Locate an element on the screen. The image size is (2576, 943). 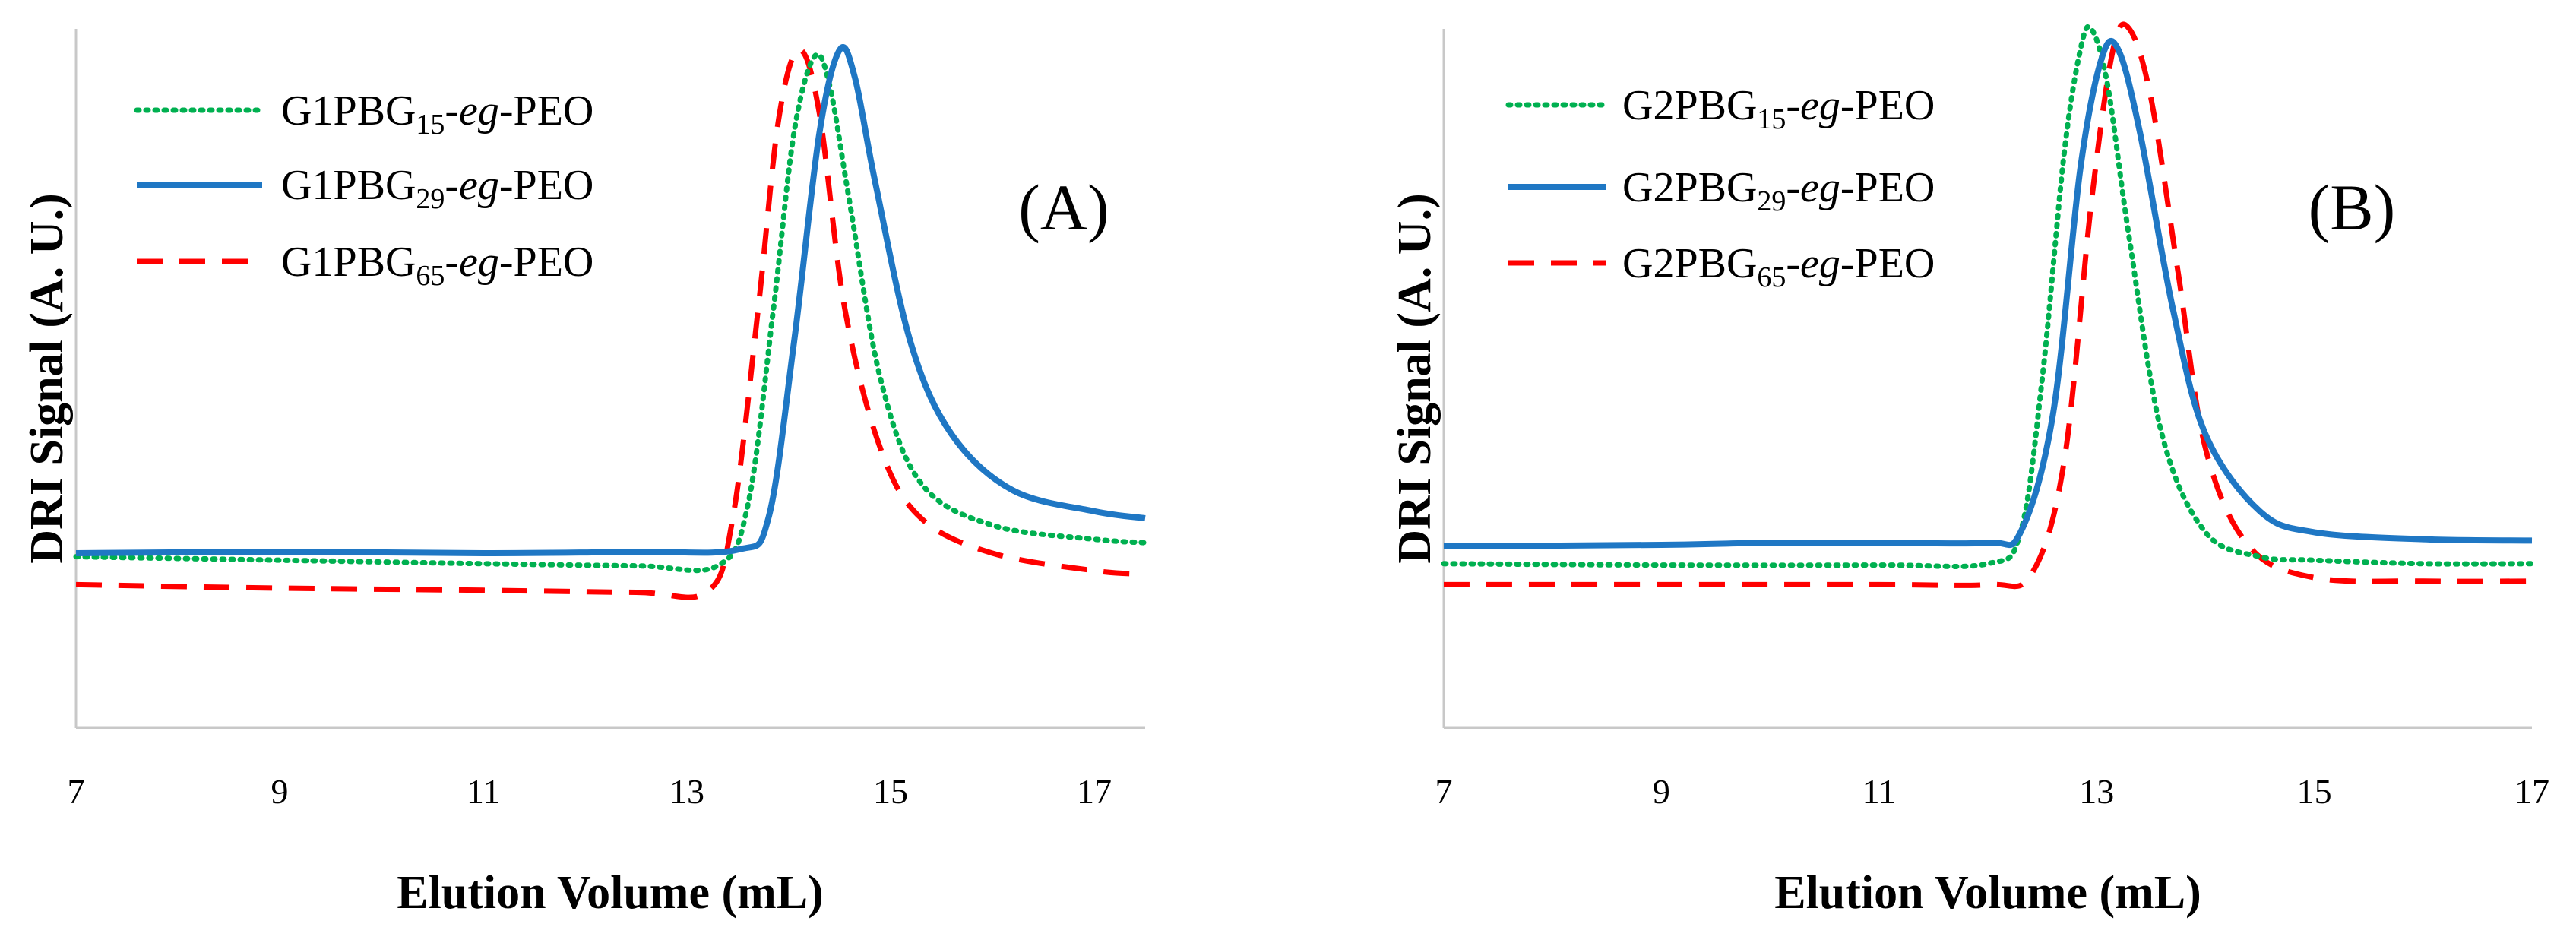
panel-b-x-tick-label-1: 7 is located at coordinates (1444, 791).